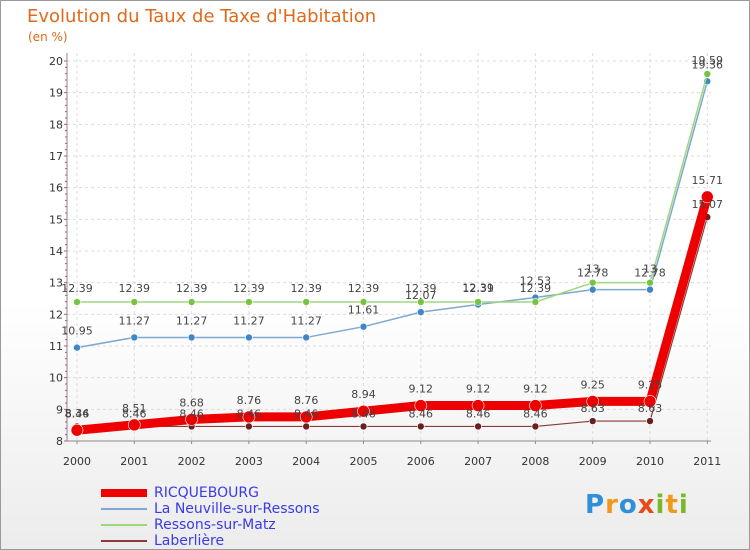 The height and width of the screenshot is (550, 750). Describe the element at coordinates (650, 461) in the screenshot. I see `x-tick-label: 2010` at that location.